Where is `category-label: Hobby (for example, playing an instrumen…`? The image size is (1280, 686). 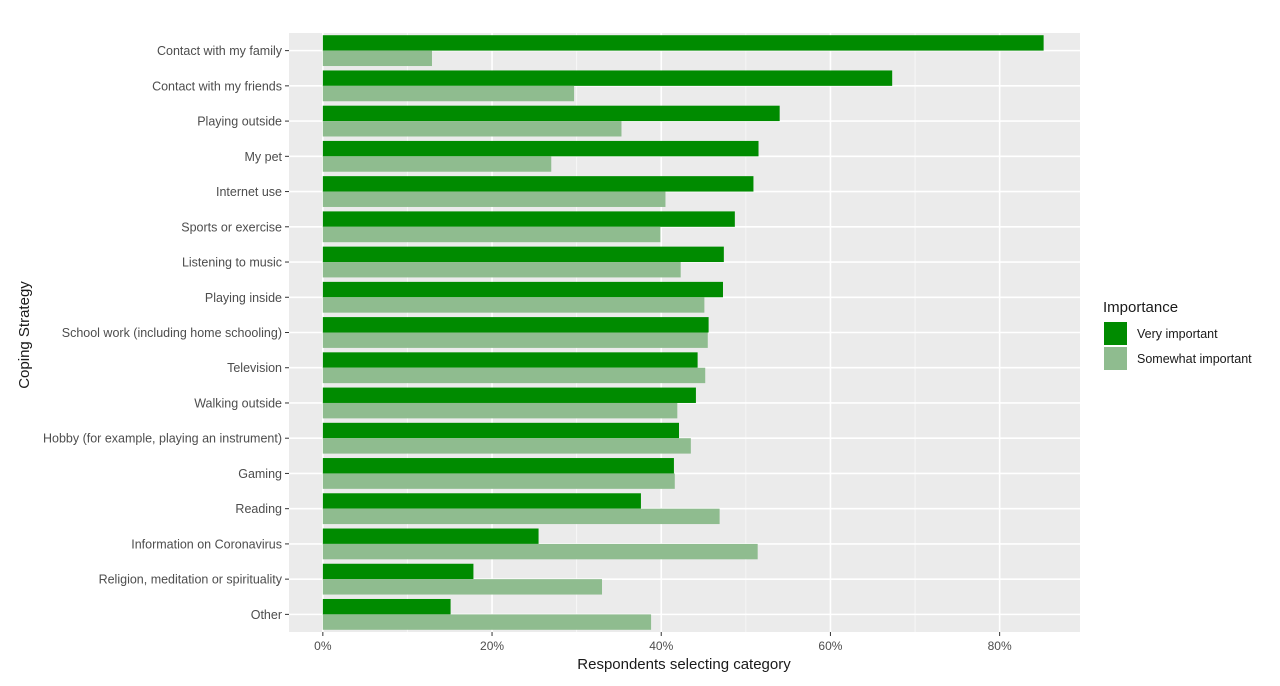
category-label: Hobby (for example, playing an instrumen… is located at coordinates (162, 439).